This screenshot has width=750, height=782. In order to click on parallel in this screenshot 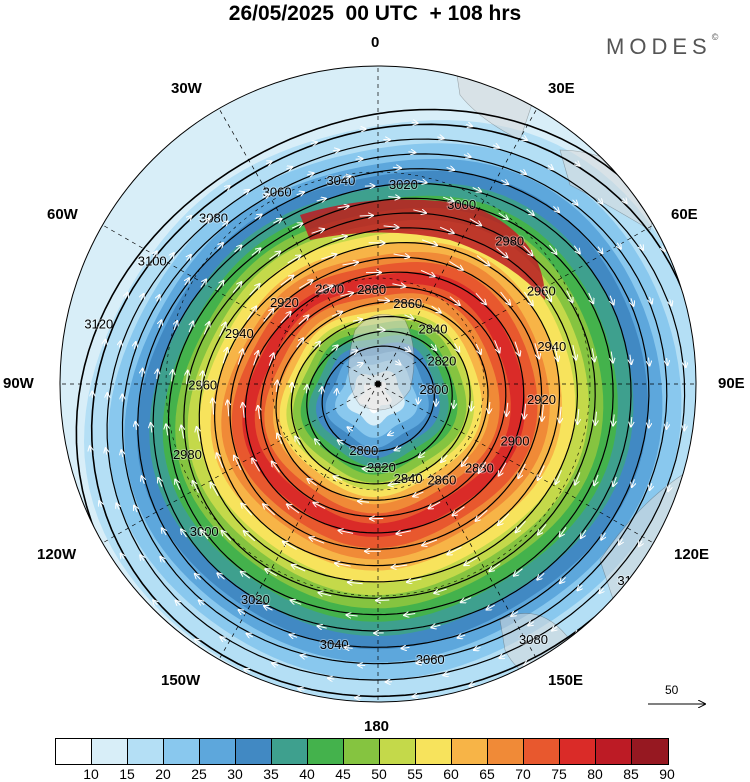, I will do `click(378, 384)`.